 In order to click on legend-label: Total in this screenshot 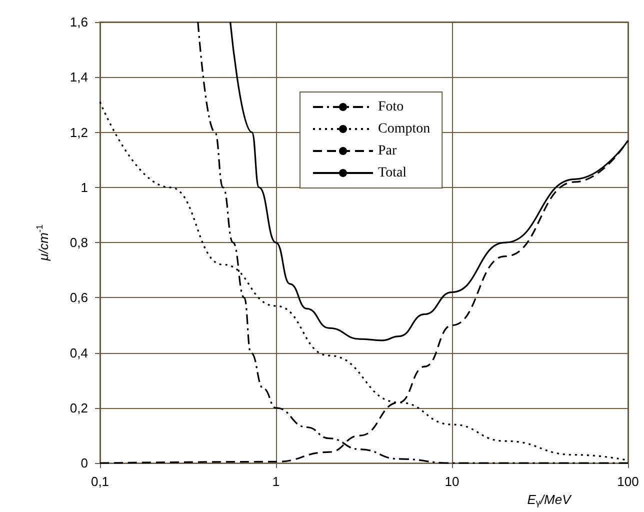, I will do `click(392, 173)`.